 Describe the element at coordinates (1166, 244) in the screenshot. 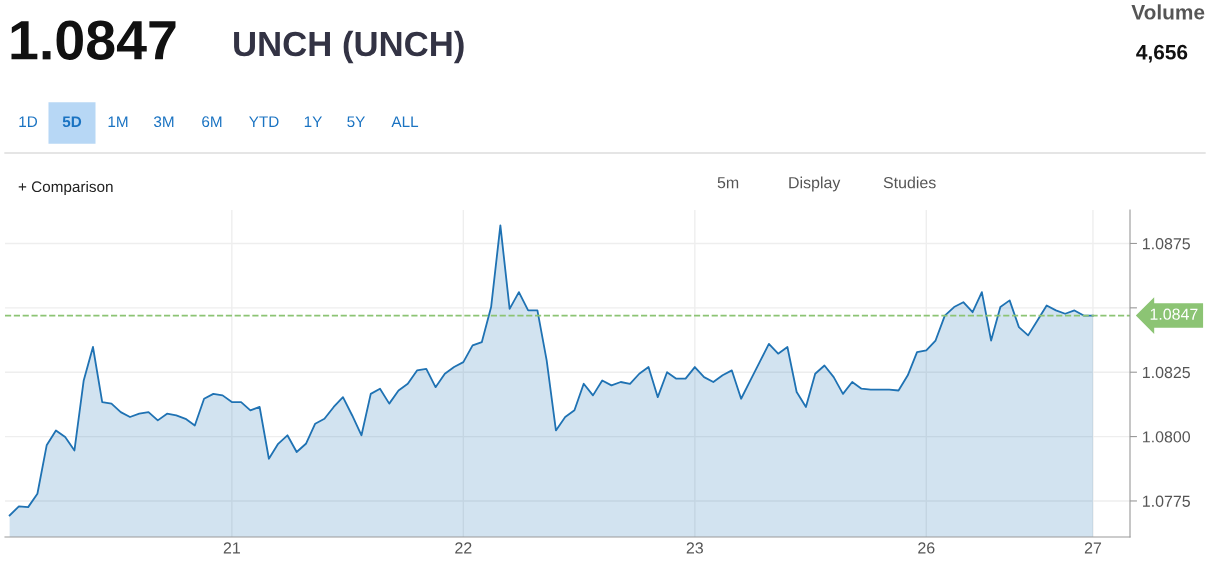

I see `y-tick-label: 1.0875` at that location.